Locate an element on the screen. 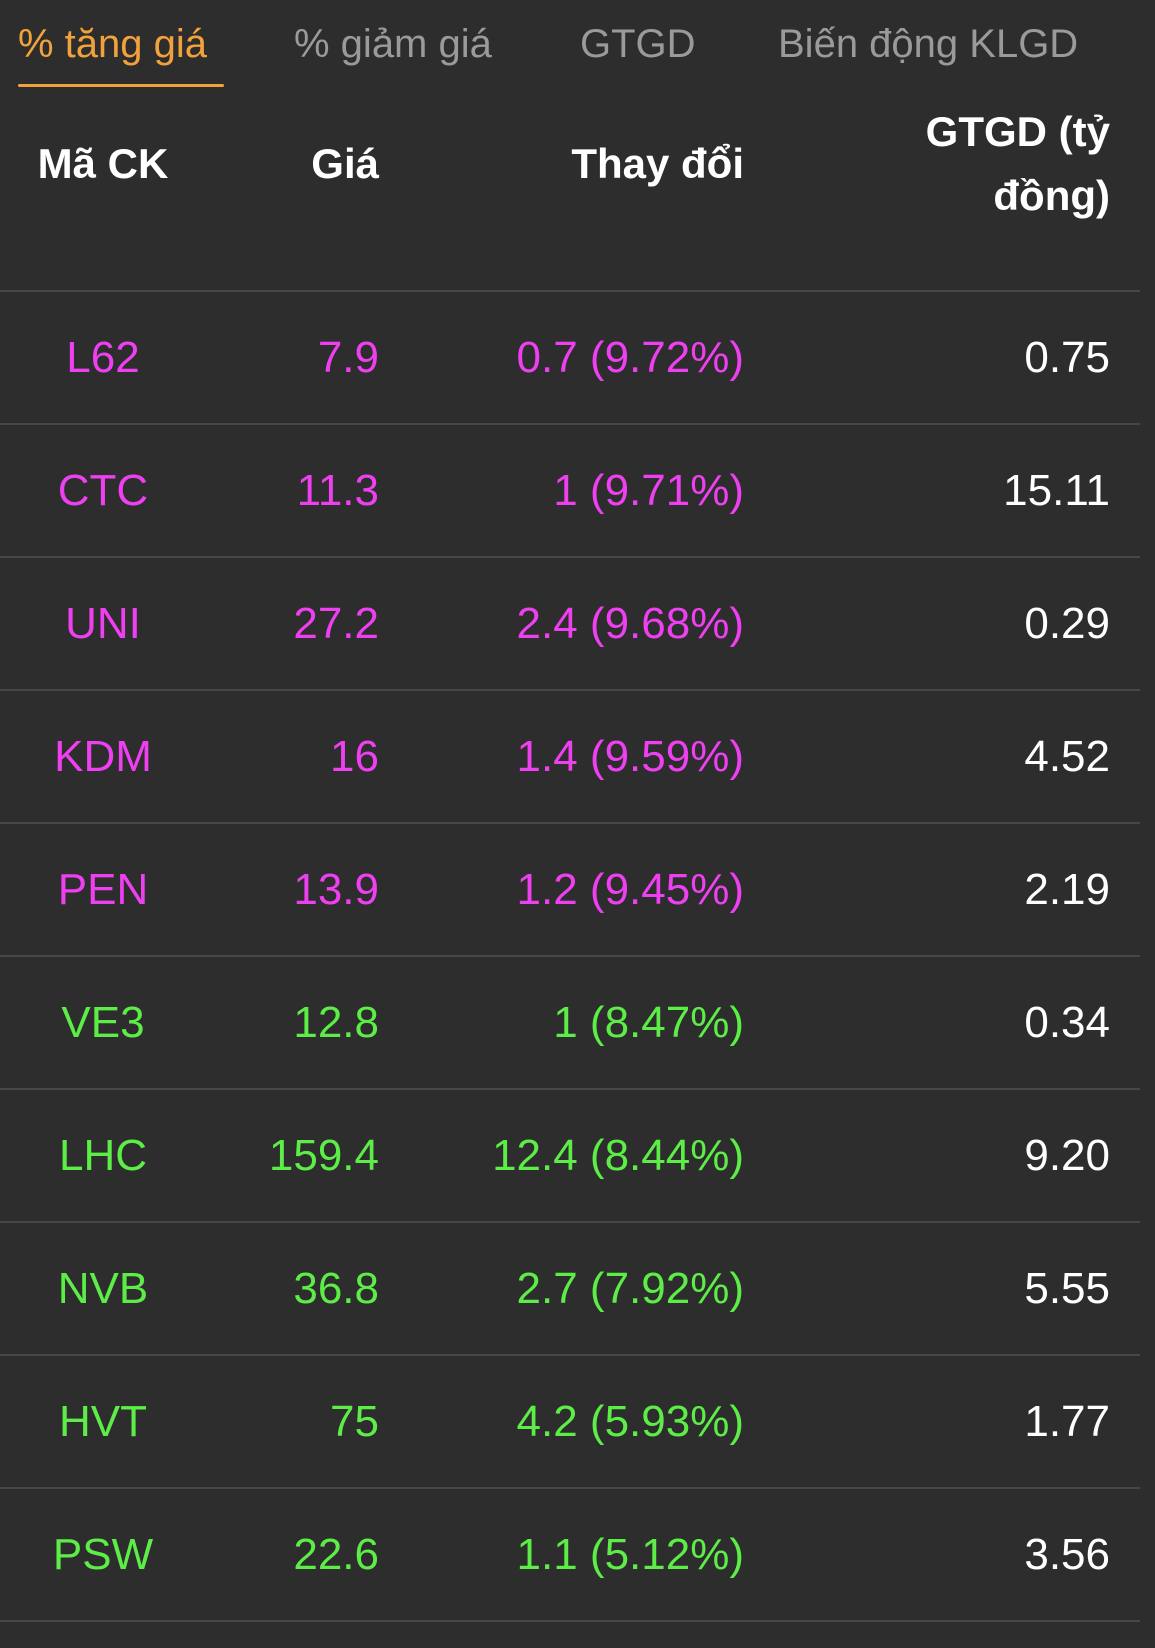  header-change: Thay đổi is located at coordinates (657, 163).